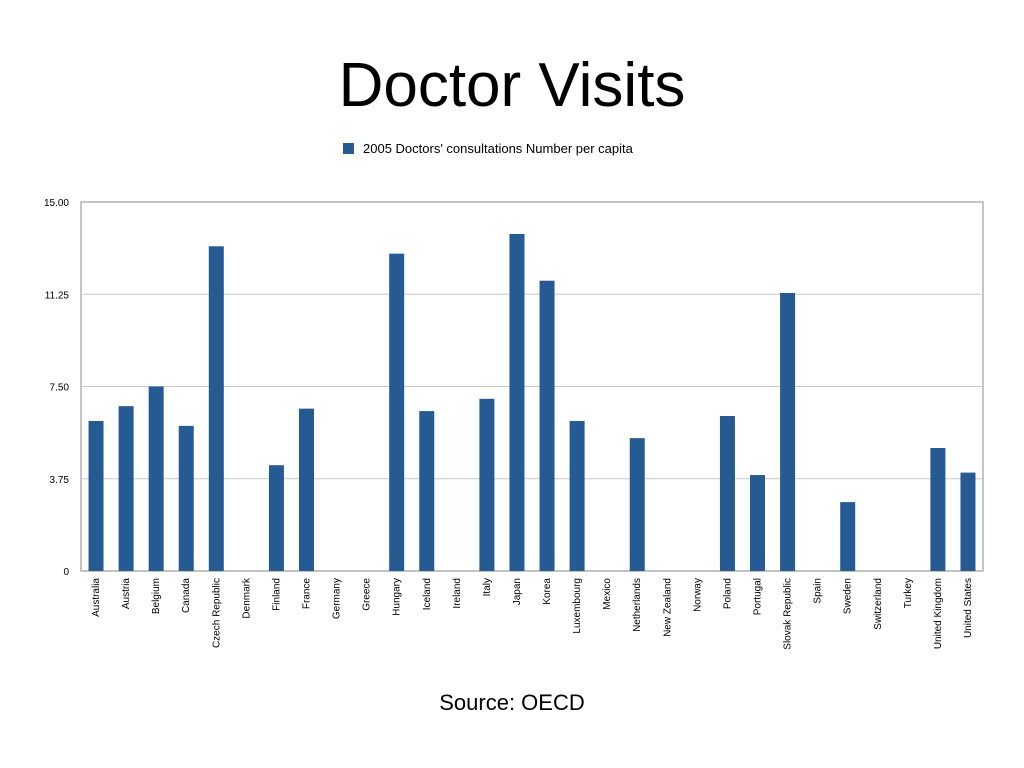 The image size is (1024, 768). I want to click on source-note: Source: OECD, so click(512, 702).